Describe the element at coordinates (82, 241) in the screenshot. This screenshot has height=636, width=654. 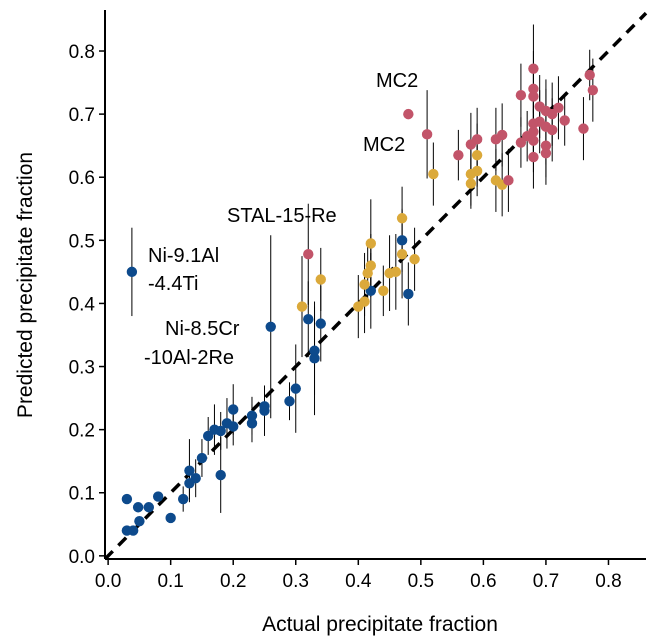
I see `y-tick-label: 0.5` at that location.